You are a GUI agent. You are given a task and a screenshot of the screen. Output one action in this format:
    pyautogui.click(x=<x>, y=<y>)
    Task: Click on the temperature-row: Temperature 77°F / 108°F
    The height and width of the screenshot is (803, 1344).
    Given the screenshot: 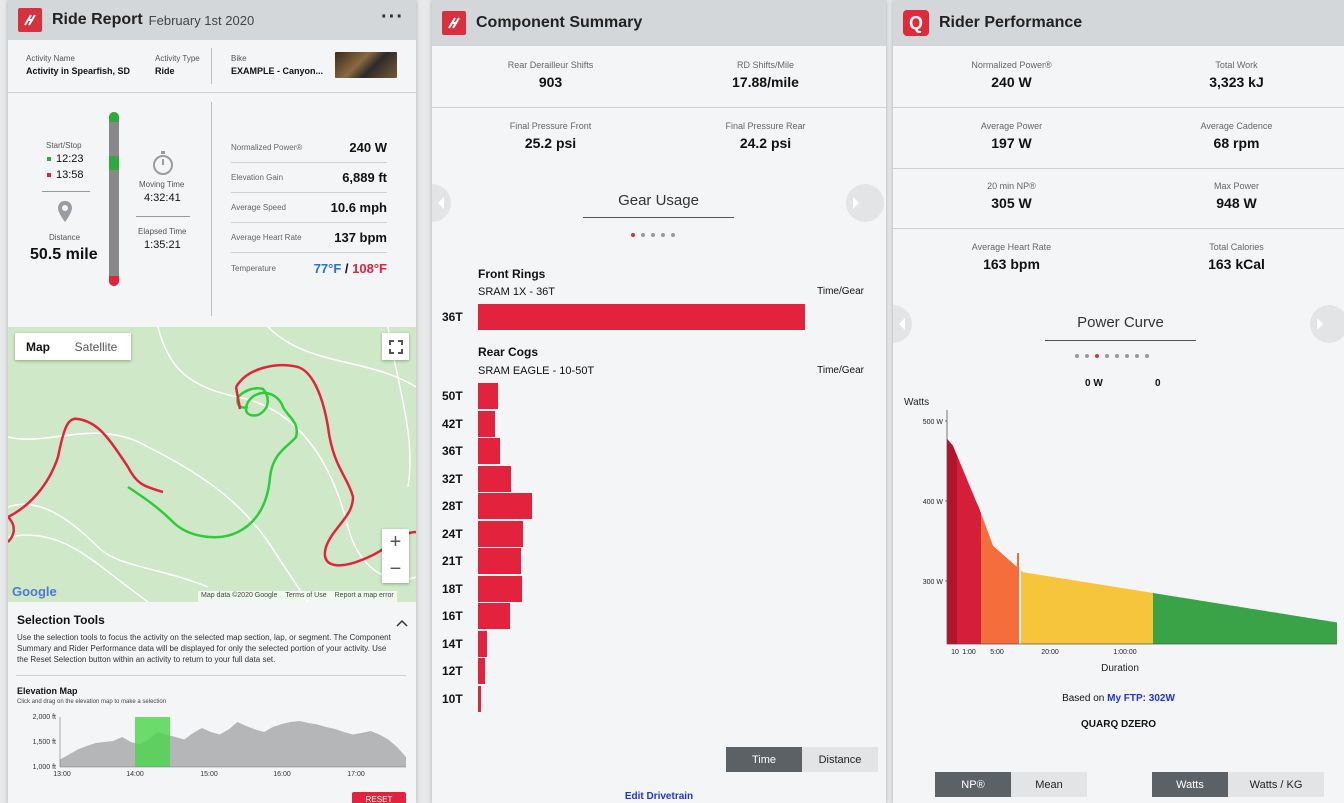 What is the action you would take?
    pyautogui.click(x=309, y=268)
    